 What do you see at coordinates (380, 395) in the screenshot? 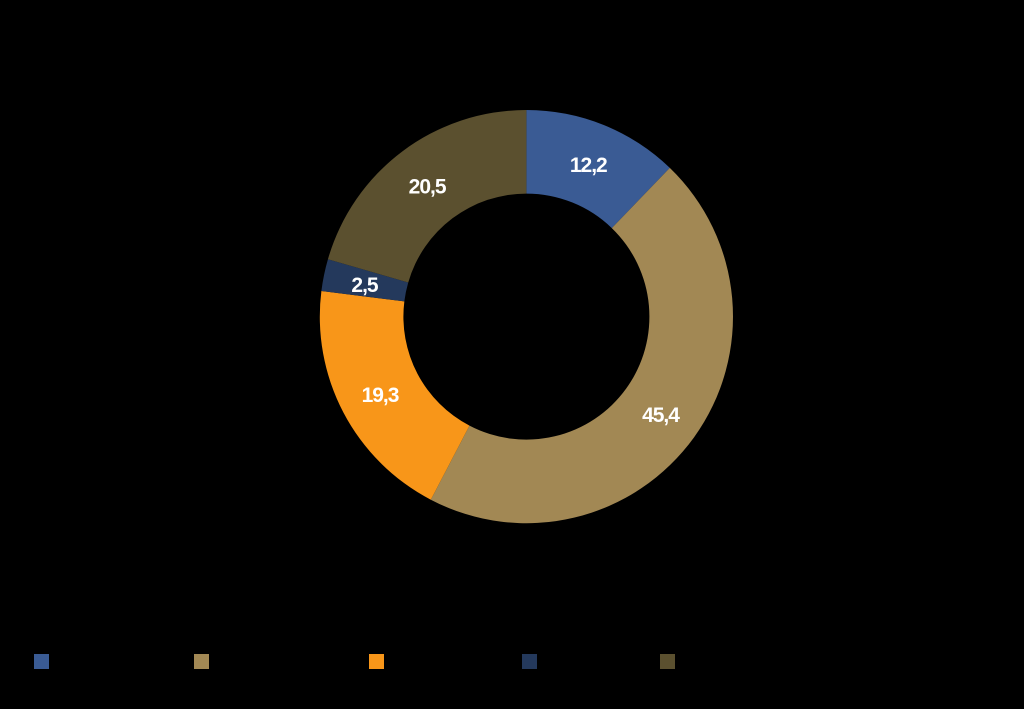
I see `svg-text: 19,3` at bounding box center [380, 395].